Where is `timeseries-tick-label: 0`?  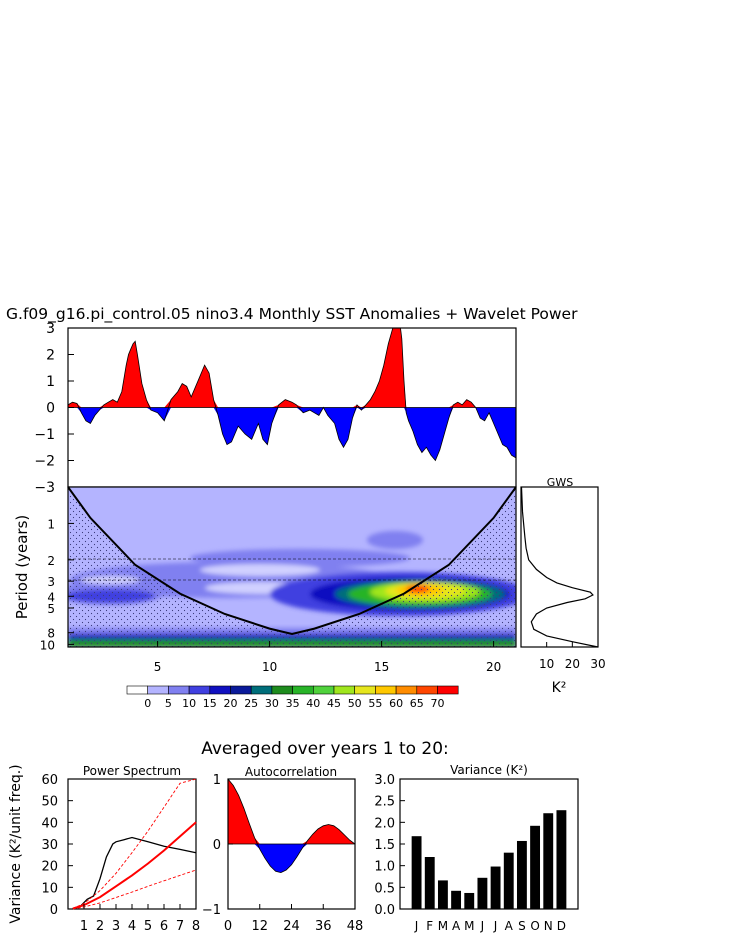
timeseries-tick-label: 0 is located at coordinates (50, 409).